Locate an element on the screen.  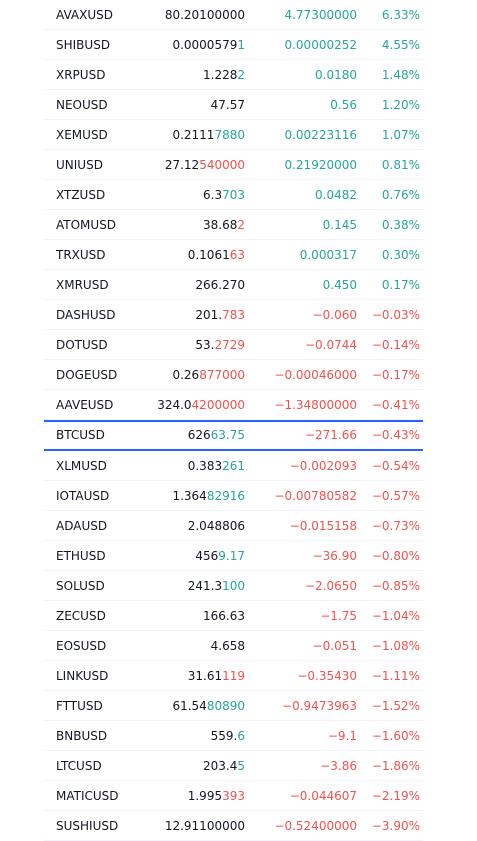
change-percent: 0.38% is located at coordinates (400, 225).